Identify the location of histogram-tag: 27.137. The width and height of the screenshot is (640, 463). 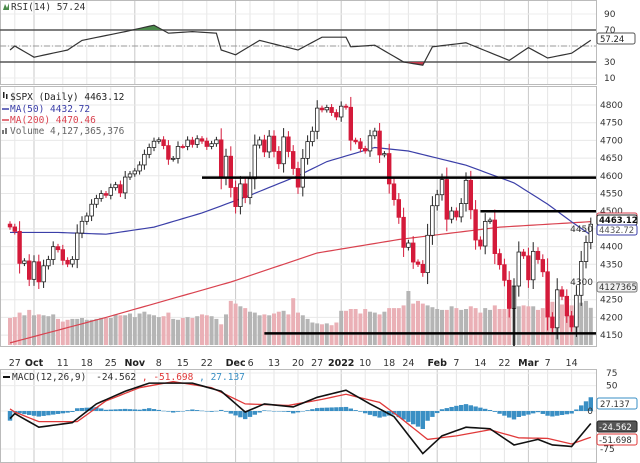
(615, 405).